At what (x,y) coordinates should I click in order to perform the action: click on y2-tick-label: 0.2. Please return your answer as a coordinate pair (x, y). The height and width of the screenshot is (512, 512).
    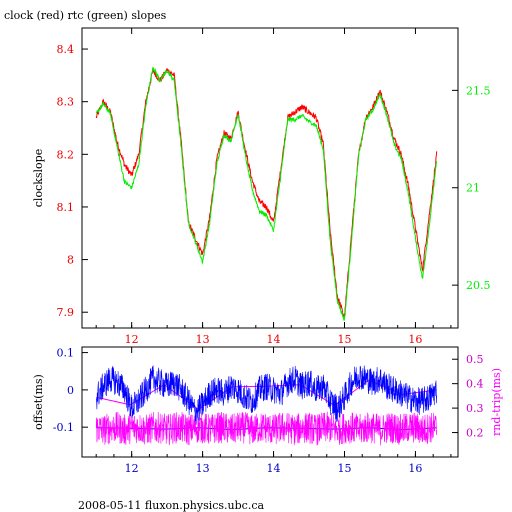
    Looking at the image, I should click on (475, 433).